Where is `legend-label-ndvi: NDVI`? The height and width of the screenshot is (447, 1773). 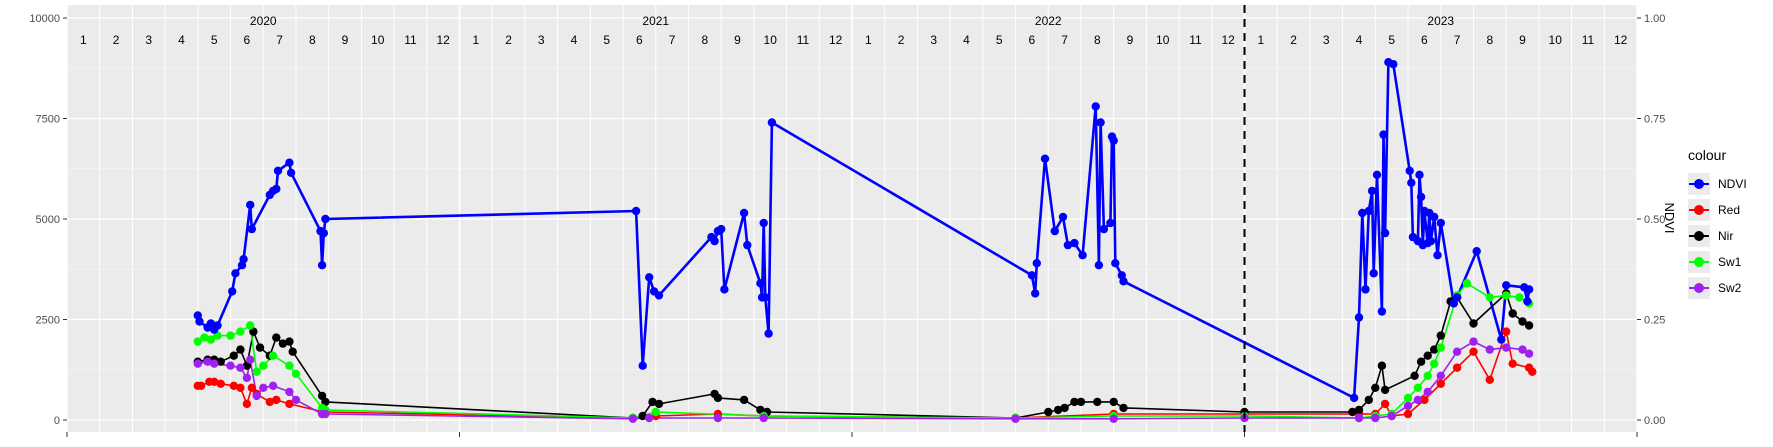
legend-label-ndvi: NDVI is located at coordinates (1732, 184).